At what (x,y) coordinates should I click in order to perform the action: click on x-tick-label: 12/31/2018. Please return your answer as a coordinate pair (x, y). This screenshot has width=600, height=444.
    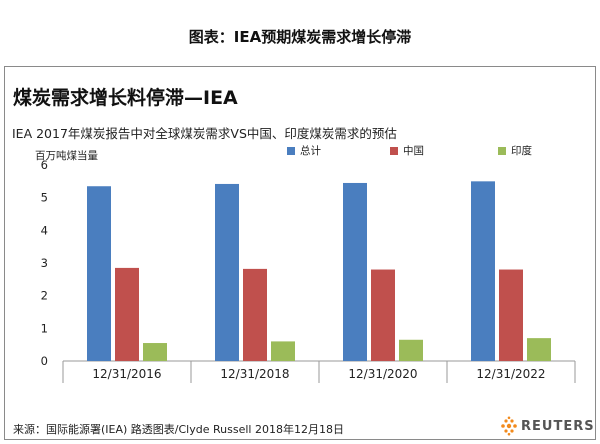
    Looking at the image, I should click on (254, 374).